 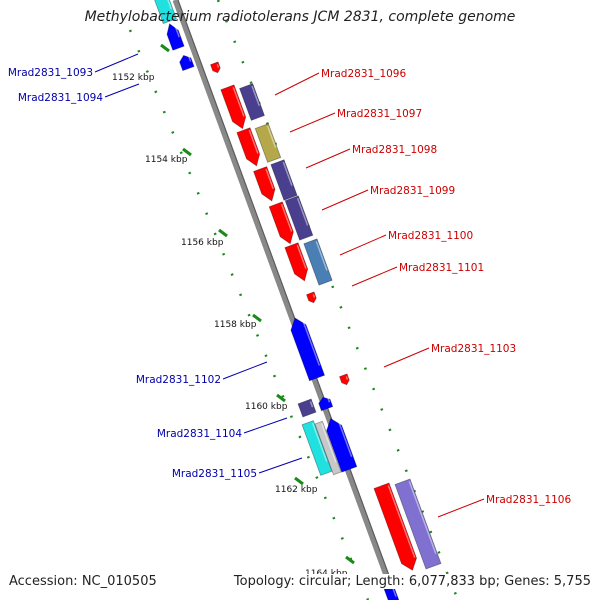 What do you see at coordinates (178, 380) in the screenshot?
I see `gene-label-reverse: Mrad2831_1102` at bounding box center [178, 380].